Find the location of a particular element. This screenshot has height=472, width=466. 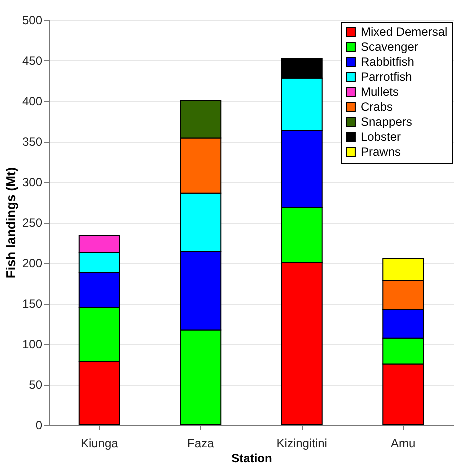

legend-label: Mullets is located at coordinates (380, 92).